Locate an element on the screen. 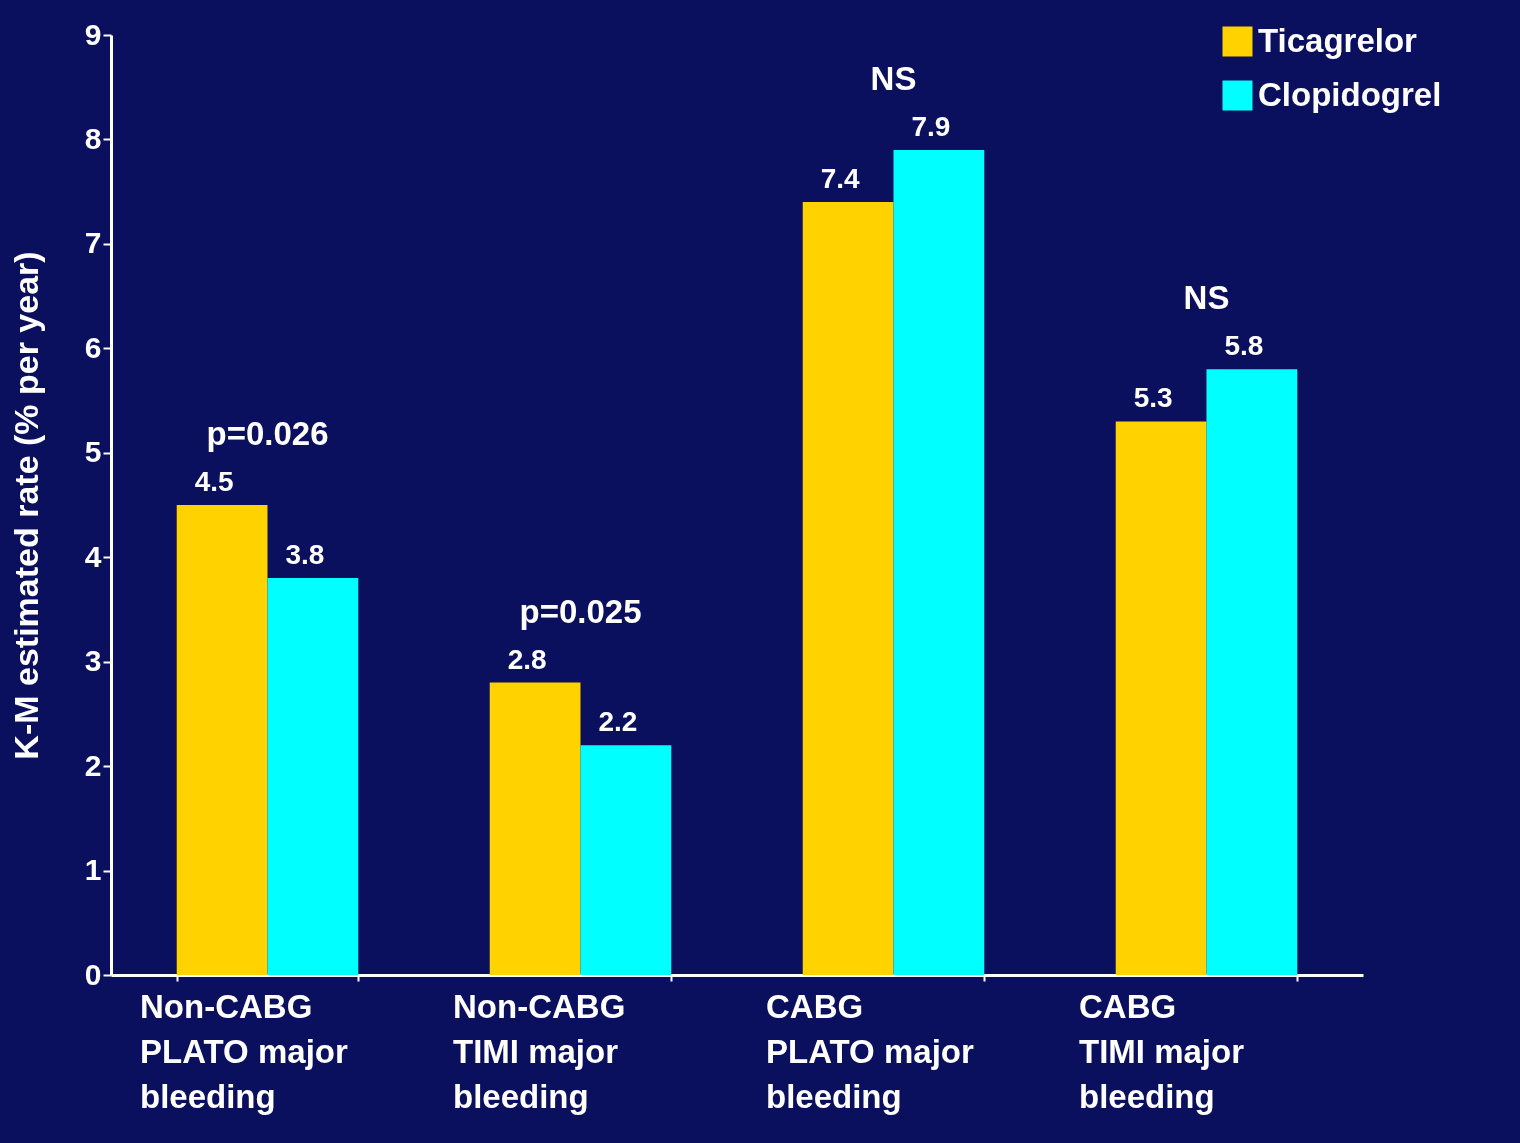  annotation: p=0.025 is located at coordinates (580, 611).